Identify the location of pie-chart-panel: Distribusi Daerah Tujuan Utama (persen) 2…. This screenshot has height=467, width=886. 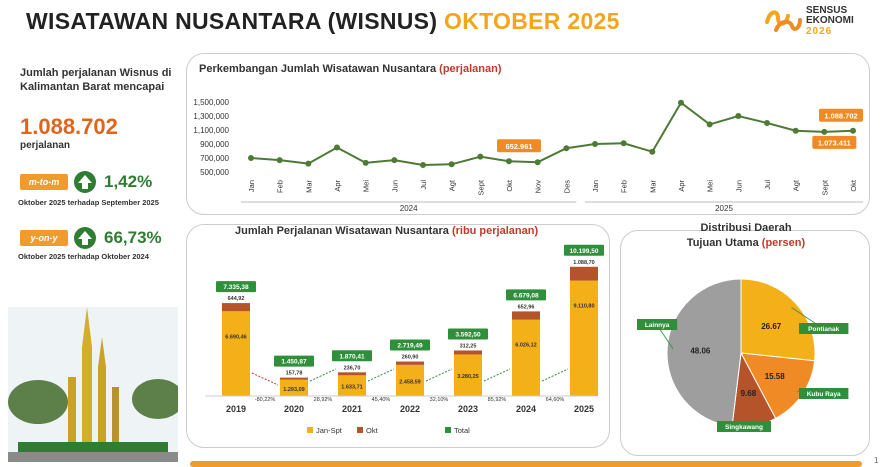
(745, 339).